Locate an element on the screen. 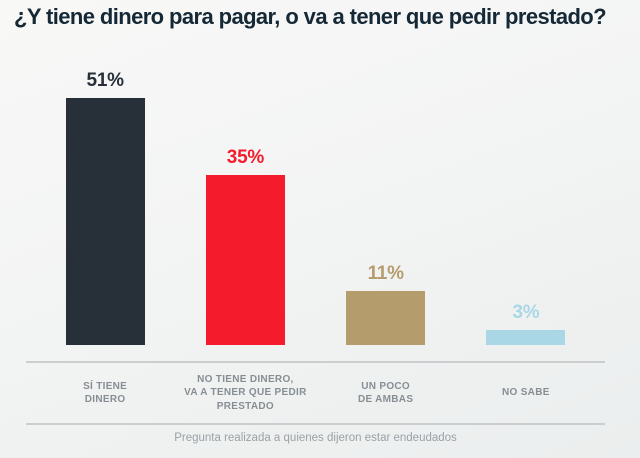  category-label: UN POCO DE AMBAS is located at coordinates (386, 393).